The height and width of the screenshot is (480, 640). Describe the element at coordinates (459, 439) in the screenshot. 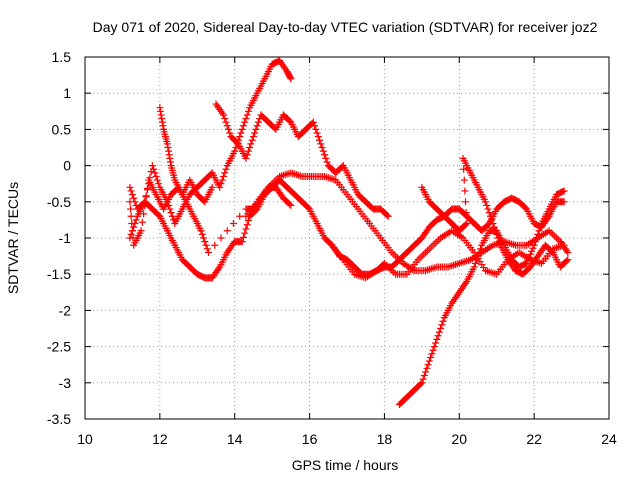

I see `x-tick-label: 20` at that location.